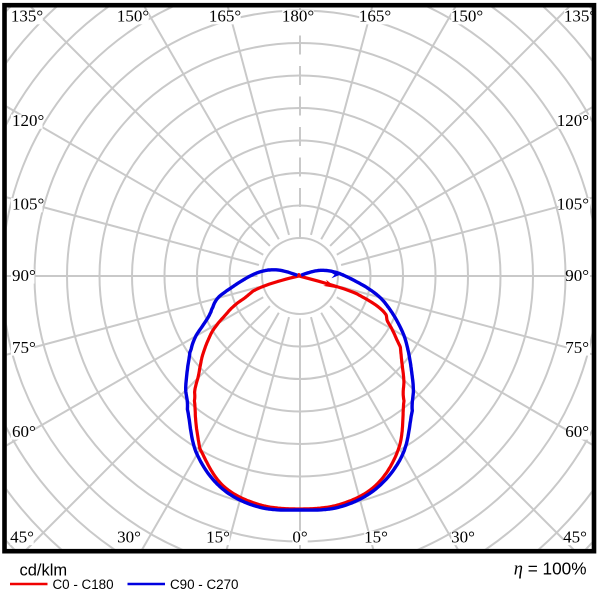  Describe the element at coordinates (204, 584) in the screenshot. I see `svg-text: C90 - C270` at that location.